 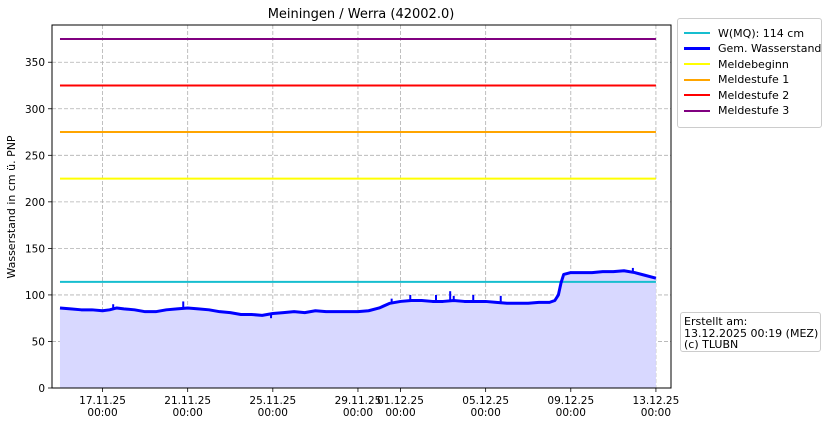 What do you see at coordinates (272, 401) in the screenshot?
I see `x-tick-label: 25.11.25` at bounding box center [272, 401].